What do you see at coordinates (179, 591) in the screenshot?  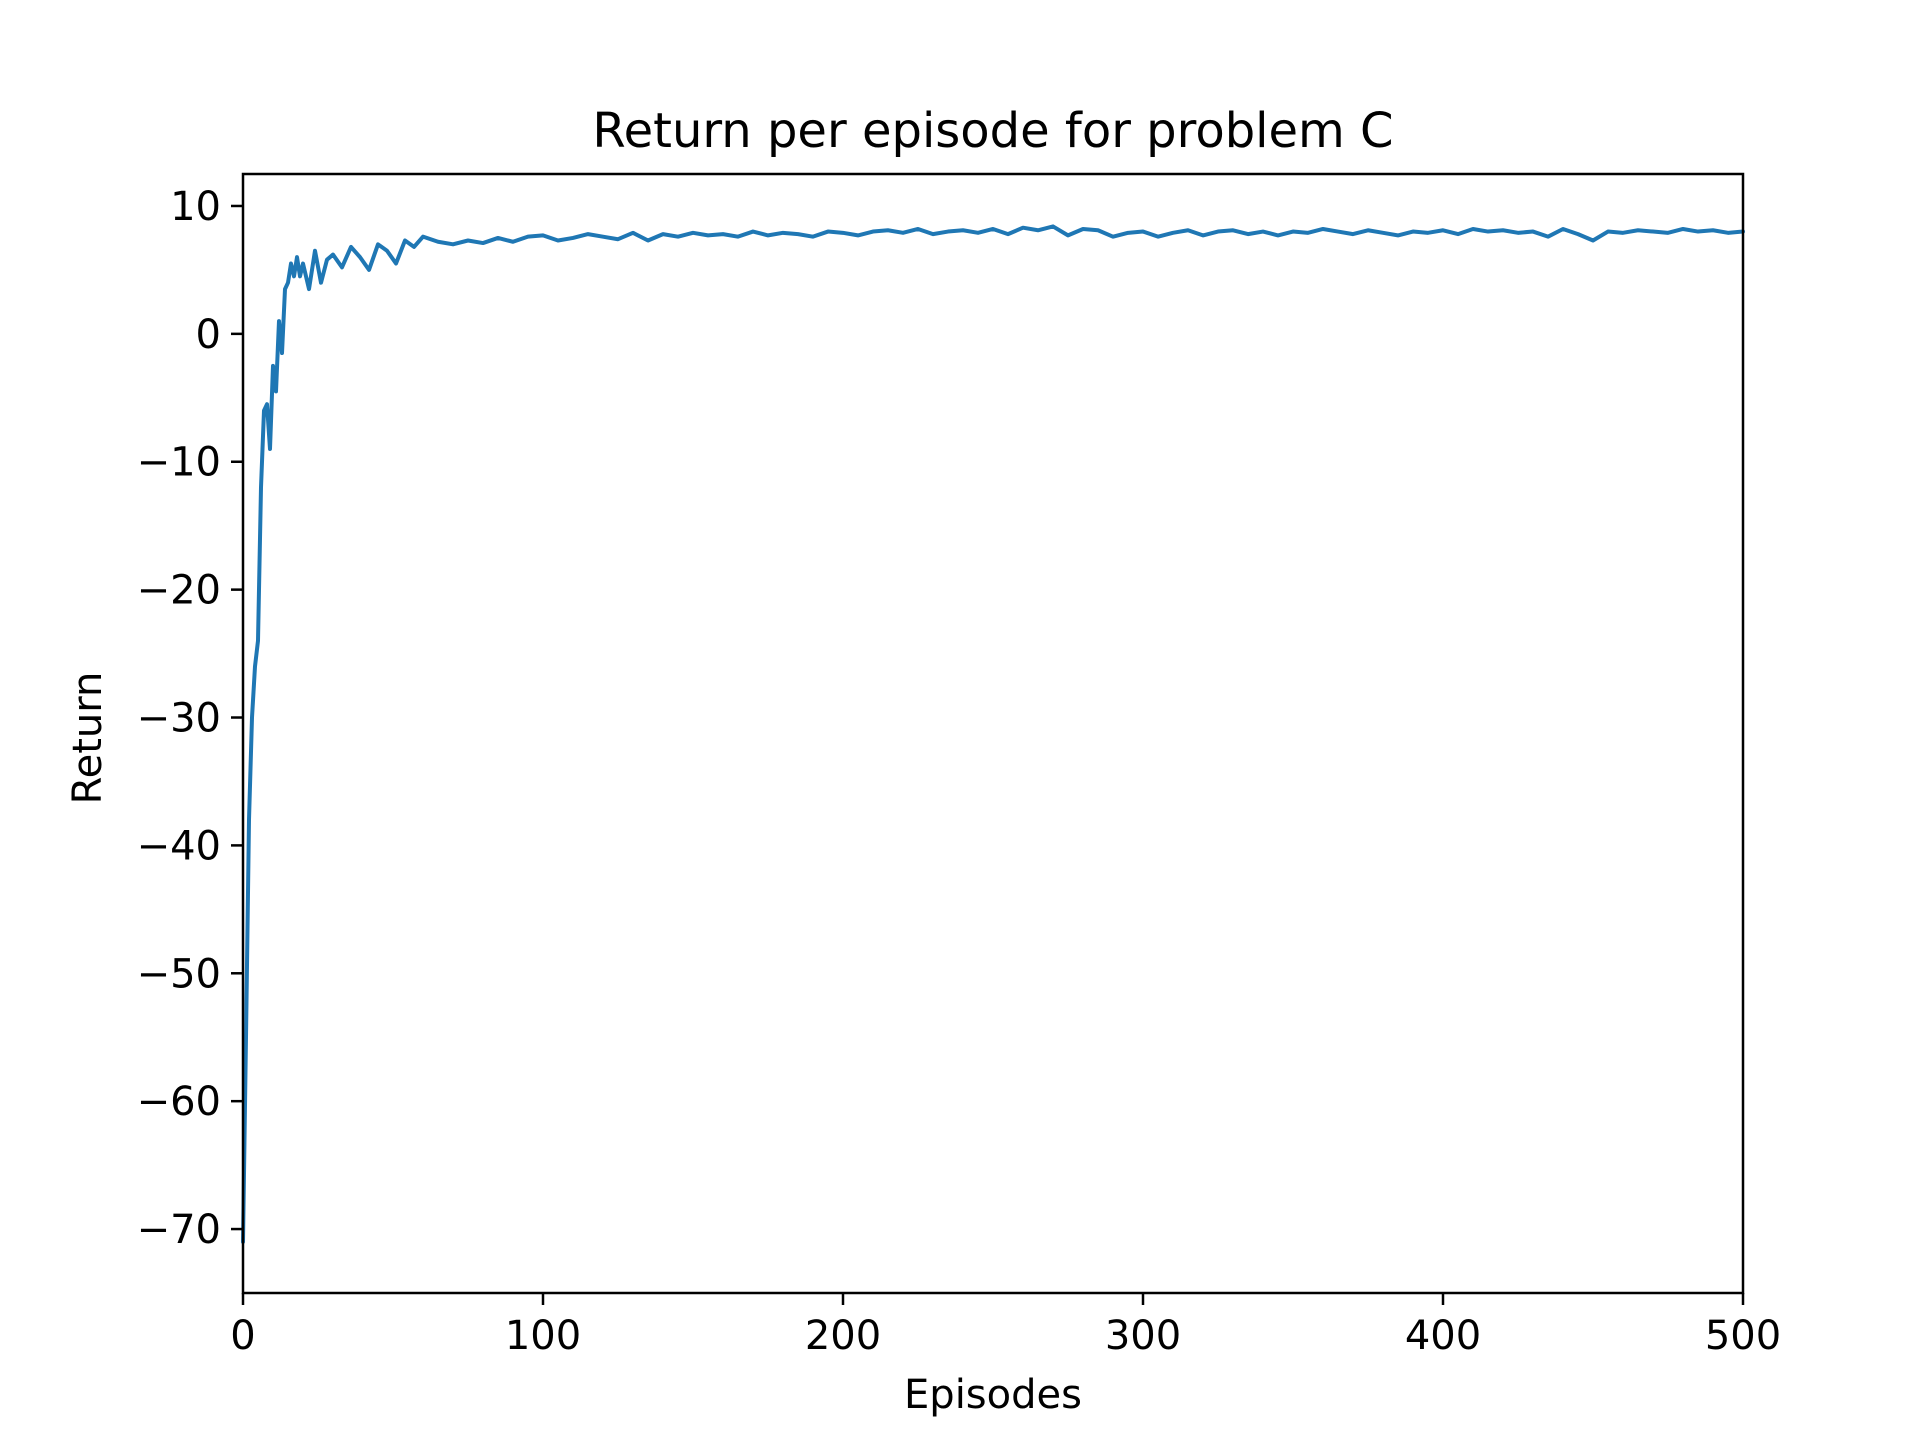 I see `y-tick-label: −20` at bounding box center [179, 591].